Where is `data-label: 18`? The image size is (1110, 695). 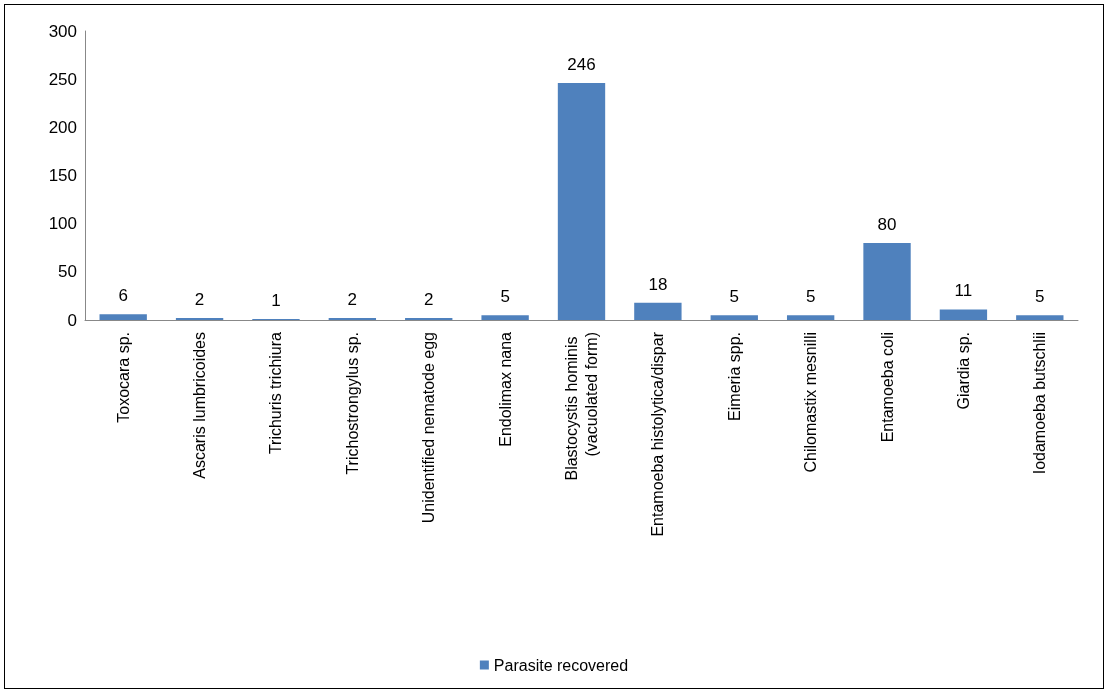 data-label: 18 is located at coordinates (658, 284).